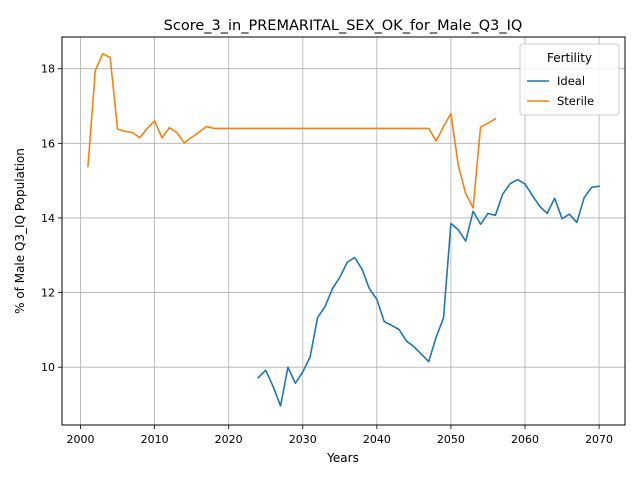 This screenshot has height=480, width=640. I want to click on y-tick-label: 14, so click(48, 218).